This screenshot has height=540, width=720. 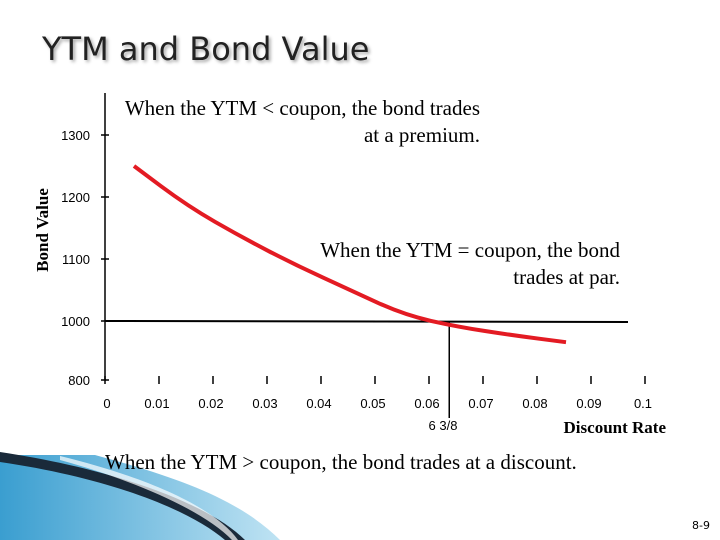 What do you see at coordinates (615, 427) in the screenshot?
I see `x-axis-label: Discount Rate` at bounding box center [615, 427].